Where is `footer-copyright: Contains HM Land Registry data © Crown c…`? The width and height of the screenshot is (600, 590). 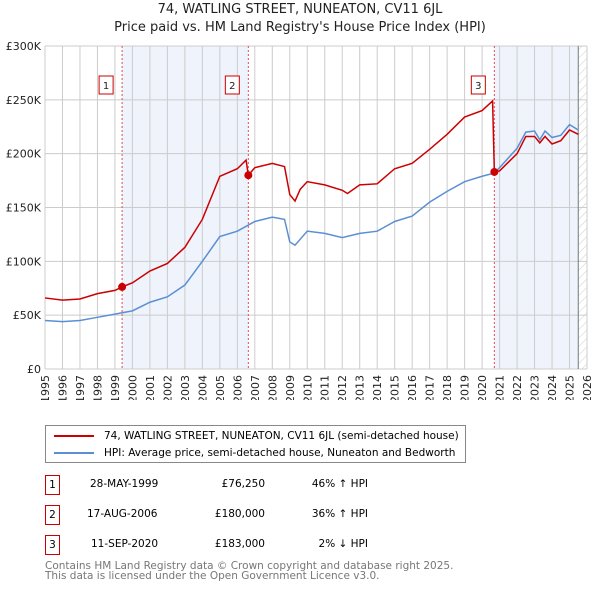
footer-copyright: Contains HM Land Registry data © Crown c… is located at coordinates (249, 566).